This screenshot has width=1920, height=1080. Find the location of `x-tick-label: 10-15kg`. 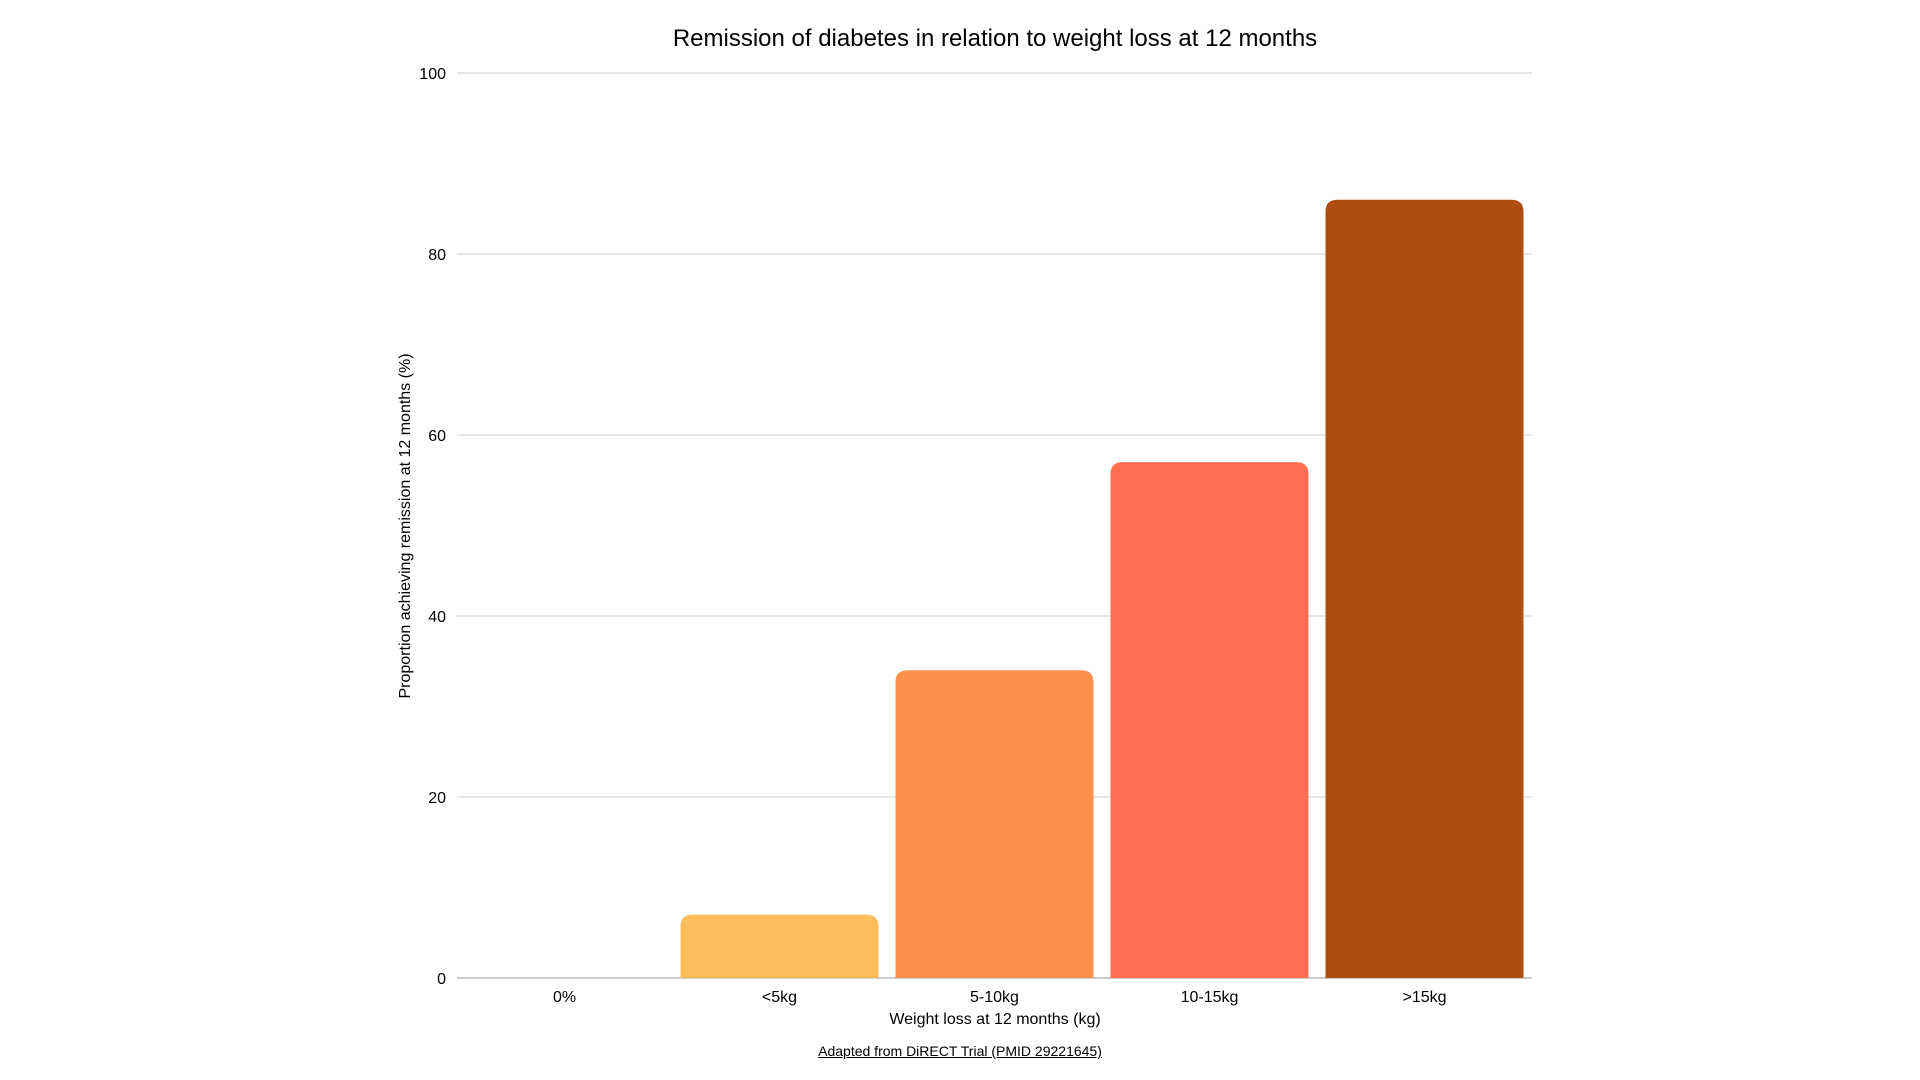

x-tick-label: 10-15kg is located at coordinates (1210, 997).